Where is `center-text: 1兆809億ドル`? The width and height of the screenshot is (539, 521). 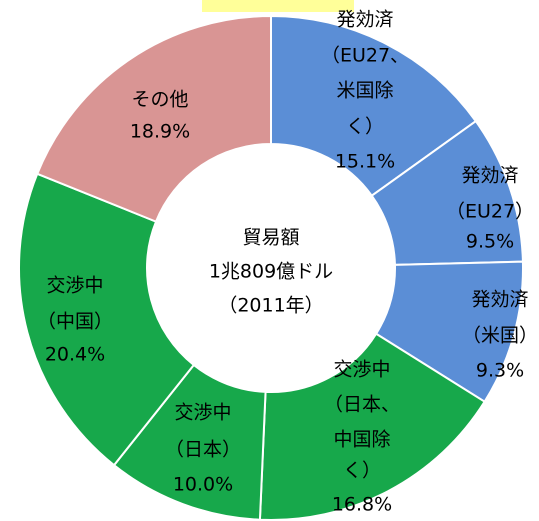 center-text: 1兆809億ドル is located at coordinates (271, 272).